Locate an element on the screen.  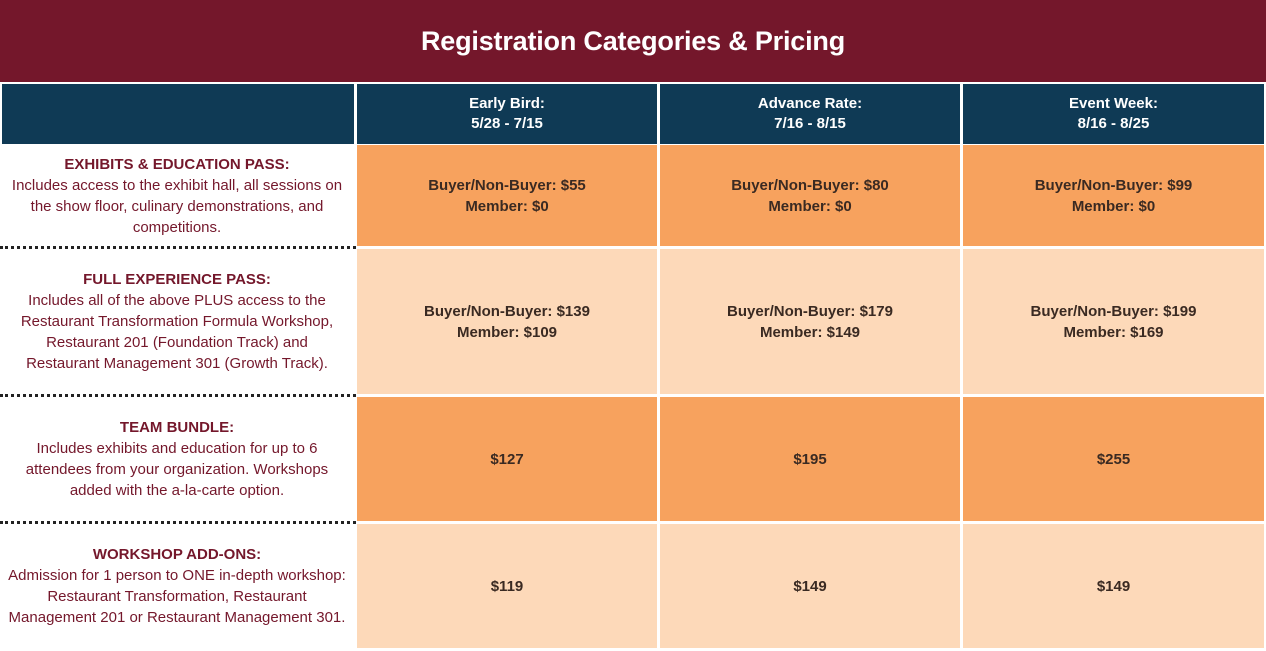
price-cell: $119 is located at coordinates (507, 586).